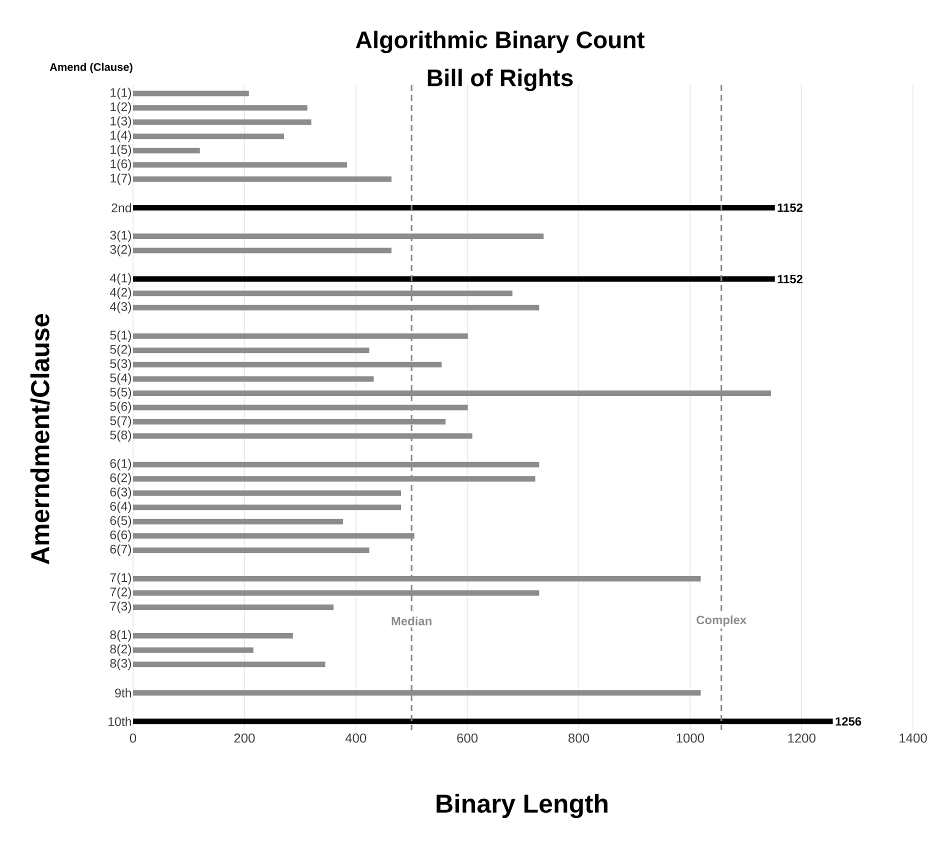 This screenshot has width=940, height=846. I want to click on y-tick-label: 3(2), so click(121, 250).